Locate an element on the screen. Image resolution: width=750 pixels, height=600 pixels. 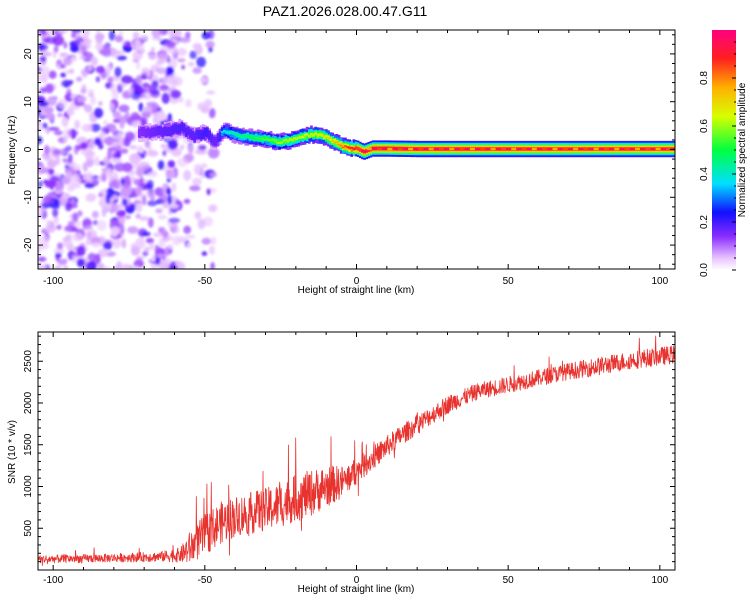
chart-title: PAZ1.2026.028.00.47.G11 is located at coordinates (345, 11).